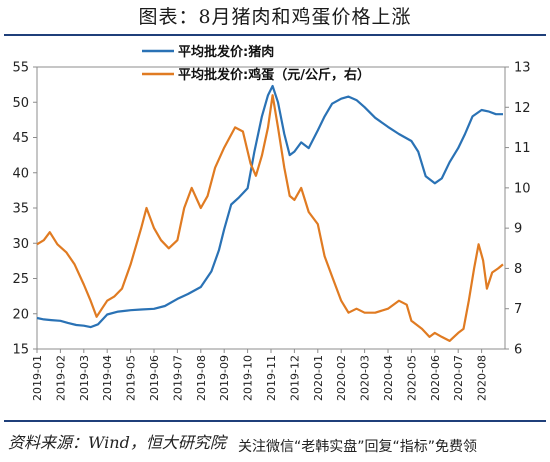  I want to click on y-left-tick-label: 15, so click(20, 350).